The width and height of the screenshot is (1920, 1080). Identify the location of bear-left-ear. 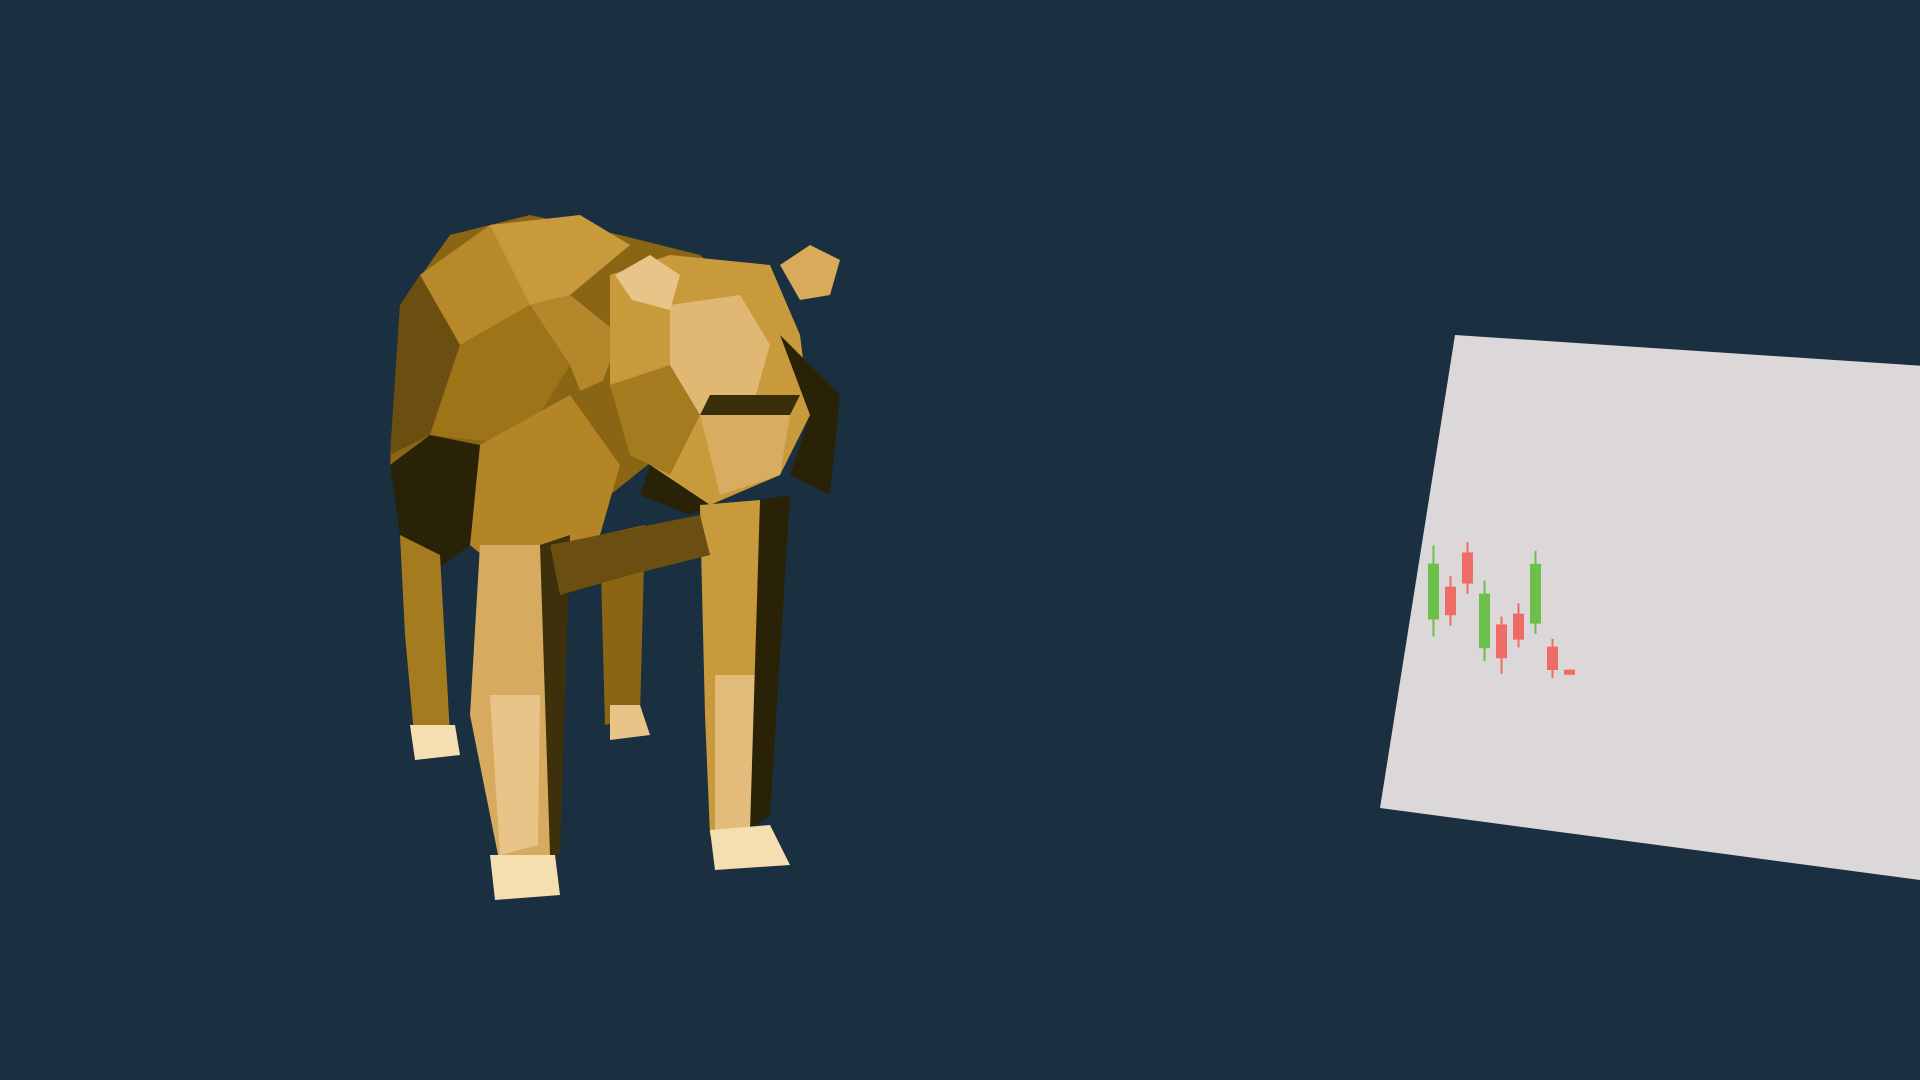
(647, 282).